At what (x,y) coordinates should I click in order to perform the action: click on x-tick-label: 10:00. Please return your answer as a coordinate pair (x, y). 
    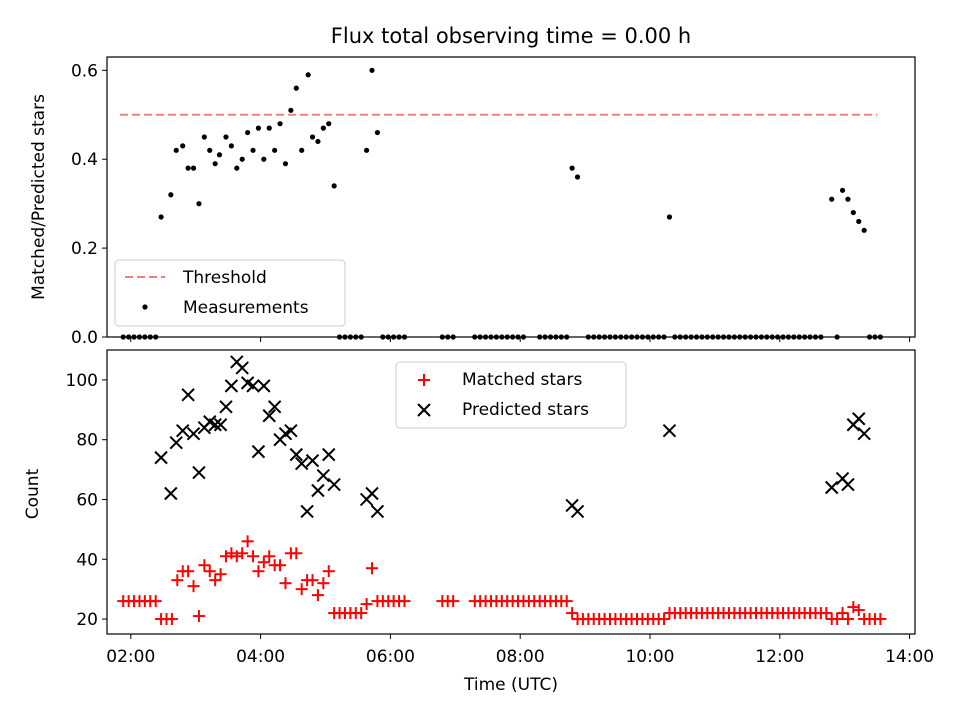
    Looking at the image, I should click on (649, 657).